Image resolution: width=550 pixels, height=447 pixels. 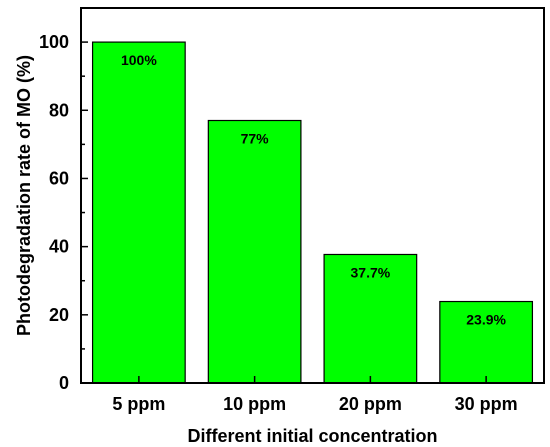 What do you see at coordinates (486, 404) in the screenshot?
I see `x-tick-label: 30 ppm` at bounding box center [486, 404].